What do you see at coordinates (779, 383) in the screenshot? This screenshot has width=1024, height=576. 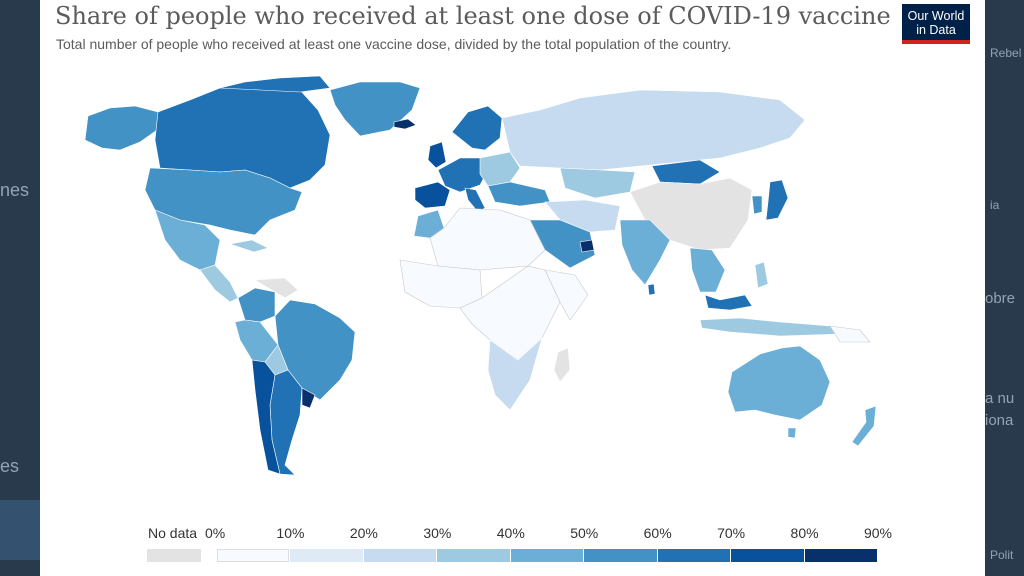 I see `region-australia` at bounding box center [779, 383].